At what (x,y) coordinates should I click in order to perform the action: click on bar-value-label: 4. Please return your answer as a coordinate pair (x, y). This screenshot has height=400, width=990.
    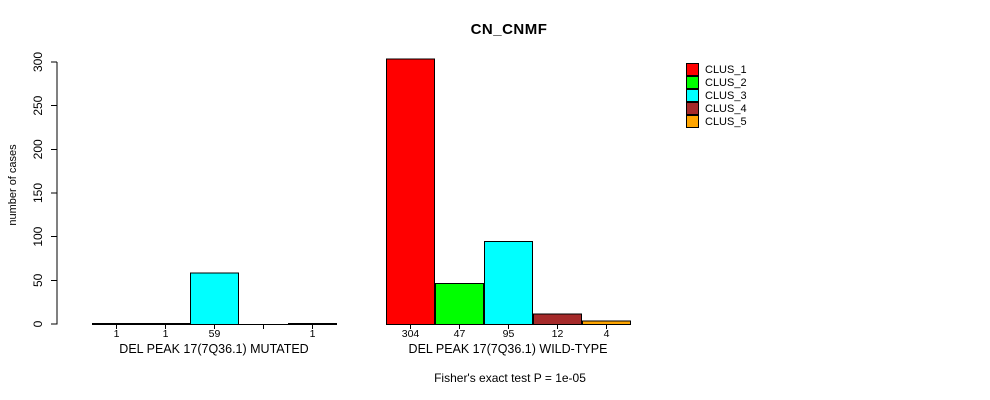
    Looking at the image, I should click on (607, 334).